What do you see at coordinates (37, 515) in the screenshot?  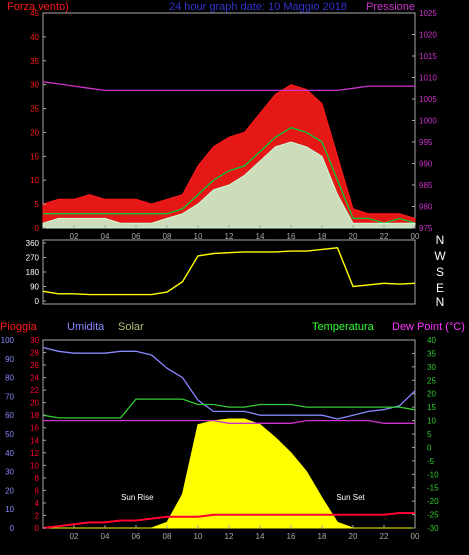 I see `humidity-y-tick-label: 2` at bounding box center [37, 515].